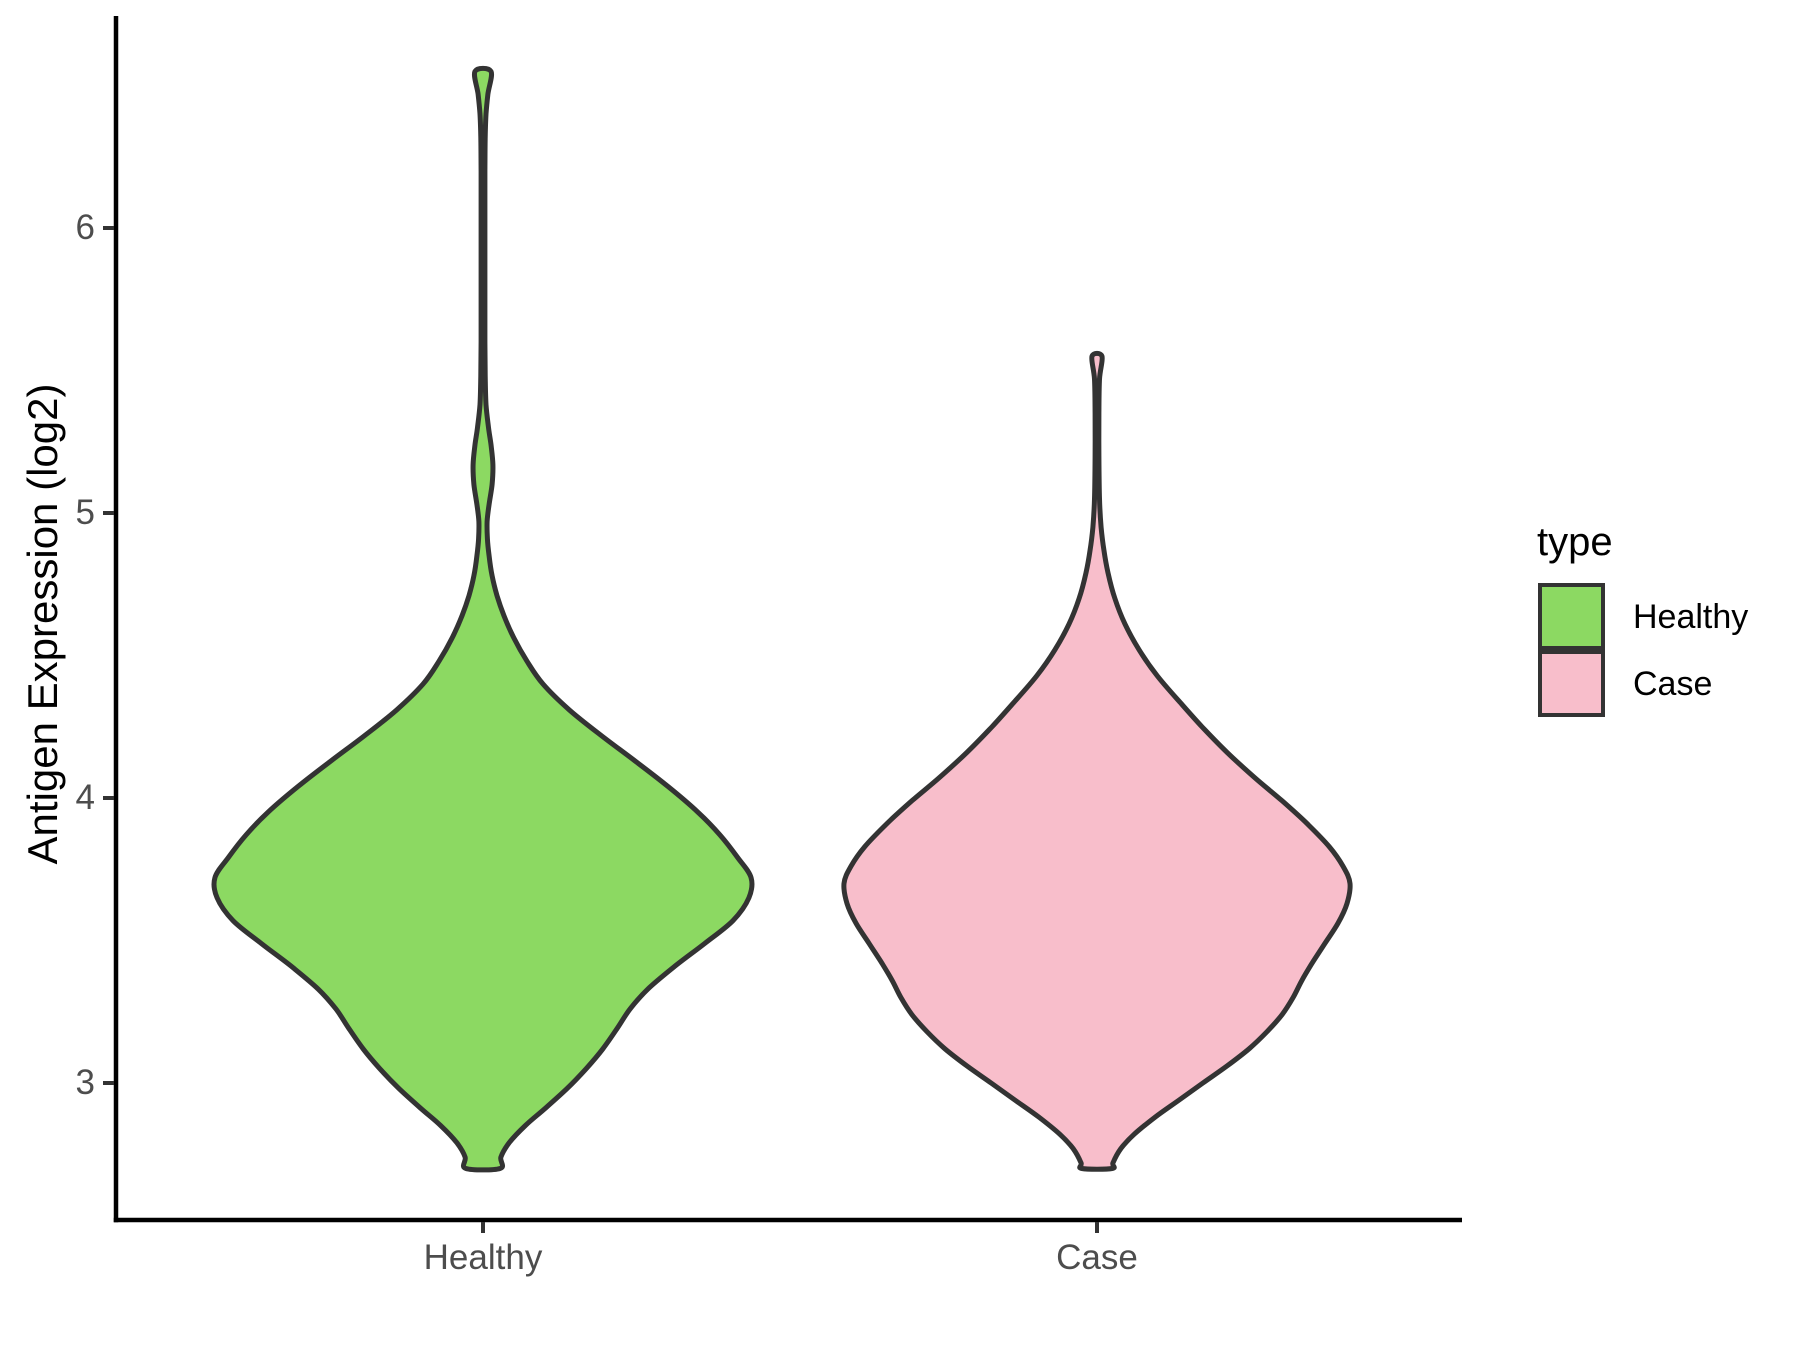 Image resolution: width=1800 pixels, height=1350 pixels. Describe the element at coordinates (85, 512) in the screenshot. I see `y-tick-label-5: 5` at that location.